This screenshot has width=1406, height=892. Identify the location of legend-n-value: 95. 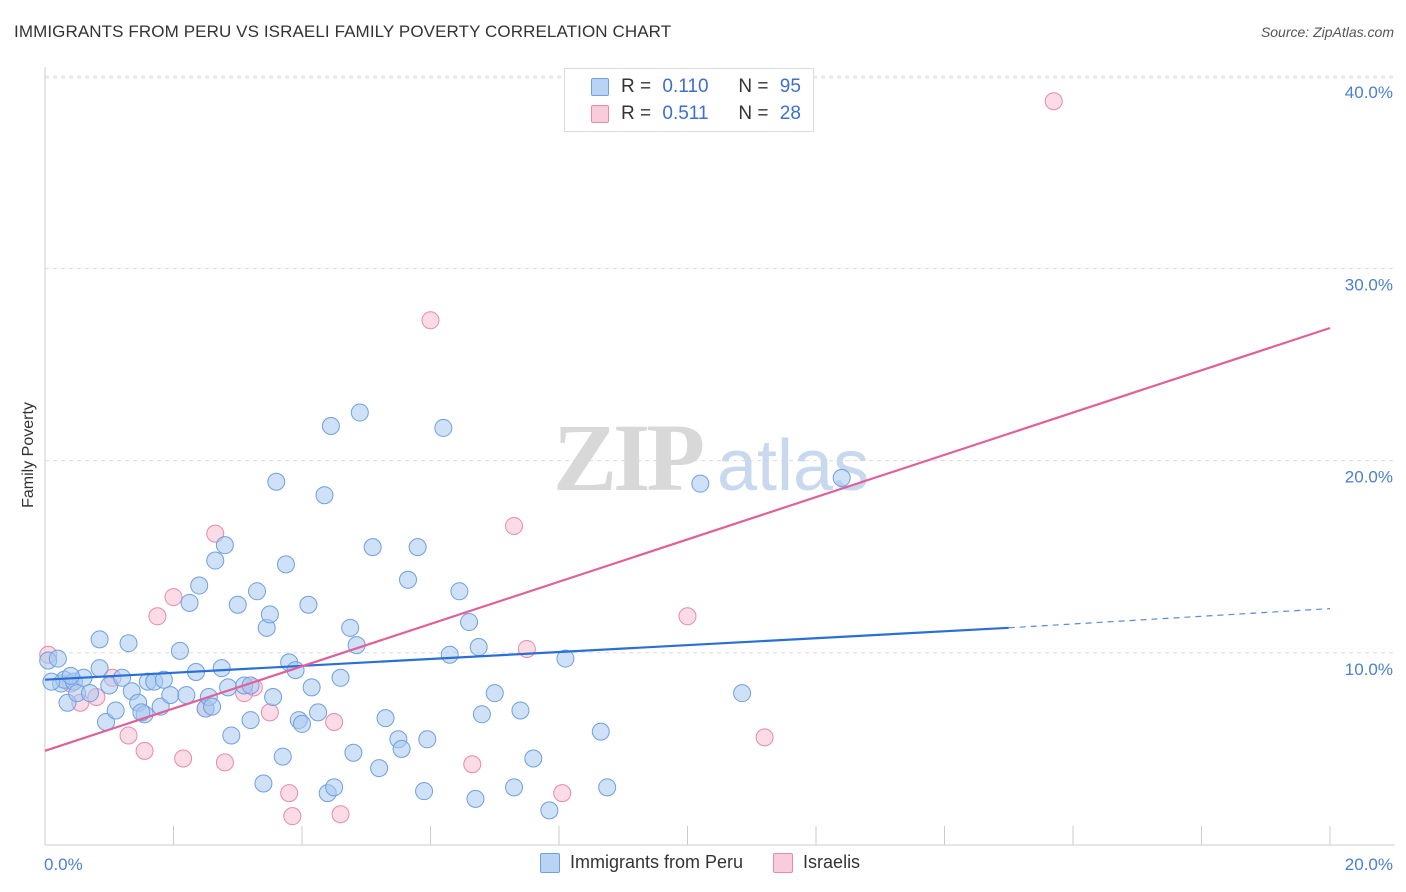
(790, 86).